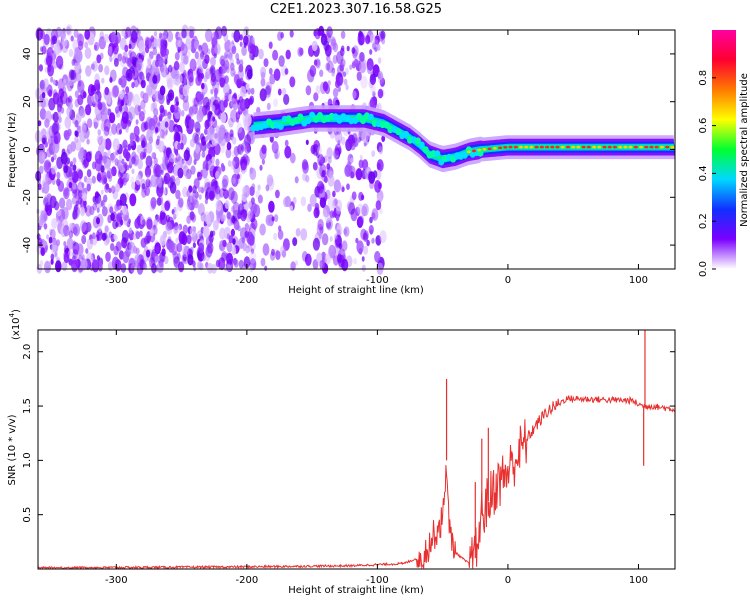  What do you see at coordinates (27, 352) in the screenshot?
I see `y-tick-label: 2.0` at bounding box center [27, 352].